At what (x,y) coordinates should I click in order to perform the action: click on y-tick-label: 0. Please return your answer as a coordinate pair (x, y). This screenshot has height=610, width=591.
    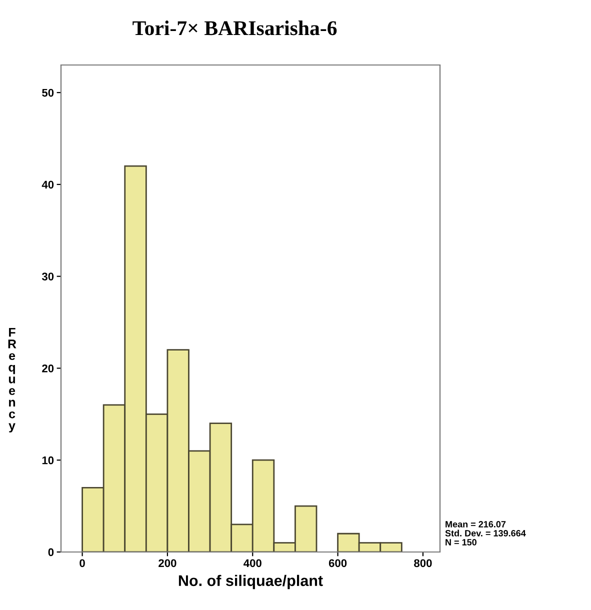
    Looking at the image, I should click on (51, 552).